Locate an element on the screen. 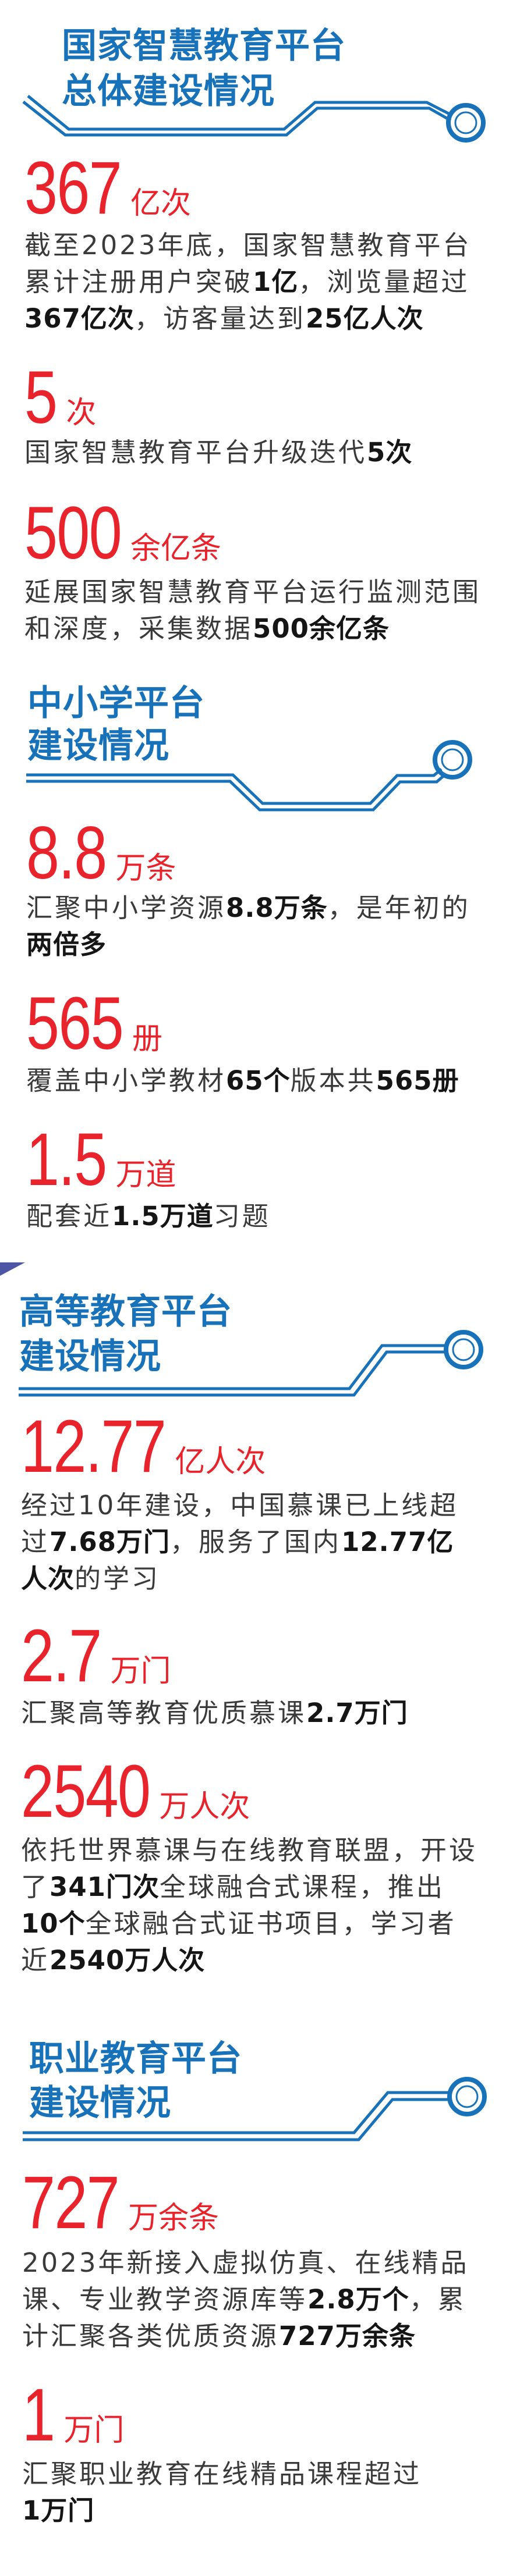 This screenshot has width=506, height=2576. description-text: 习题 is located at coordinates (242, 1217).